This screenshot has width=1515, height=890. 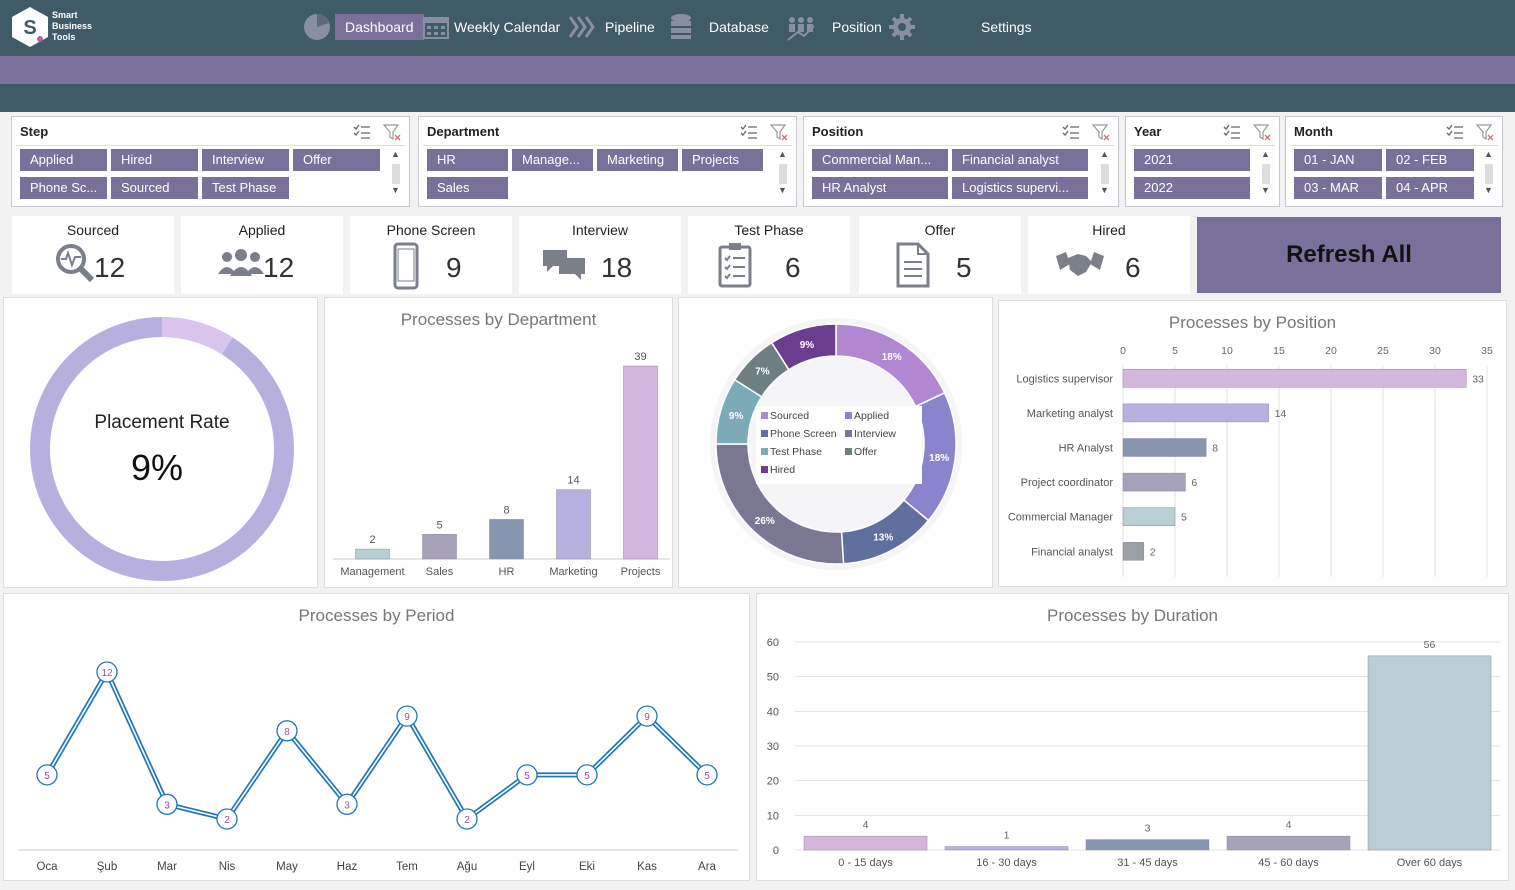 What do you see at coordinates (762, 371) in the screenshot?
I see `slice-label: 7%` at bounding box center [762, 371].